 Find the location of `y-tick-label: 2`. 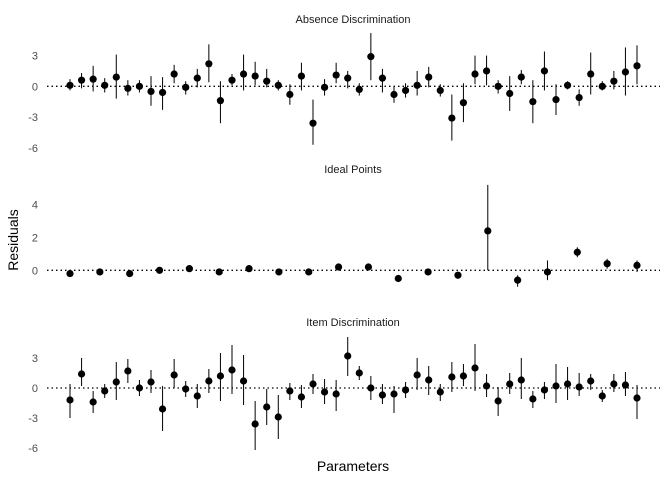

y-tick-label: 2 is located at coordinates (35, 238).